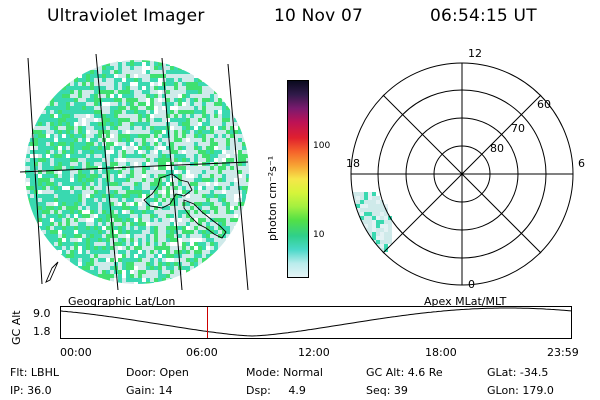 Image resolution: width=600 pixels, height=400 pixels. What do you see at coordinates (272, 198) in the screenshot?
I see `colorbar-title: photon cm⁻²s⁻¹` at bounding box center [272, 198].